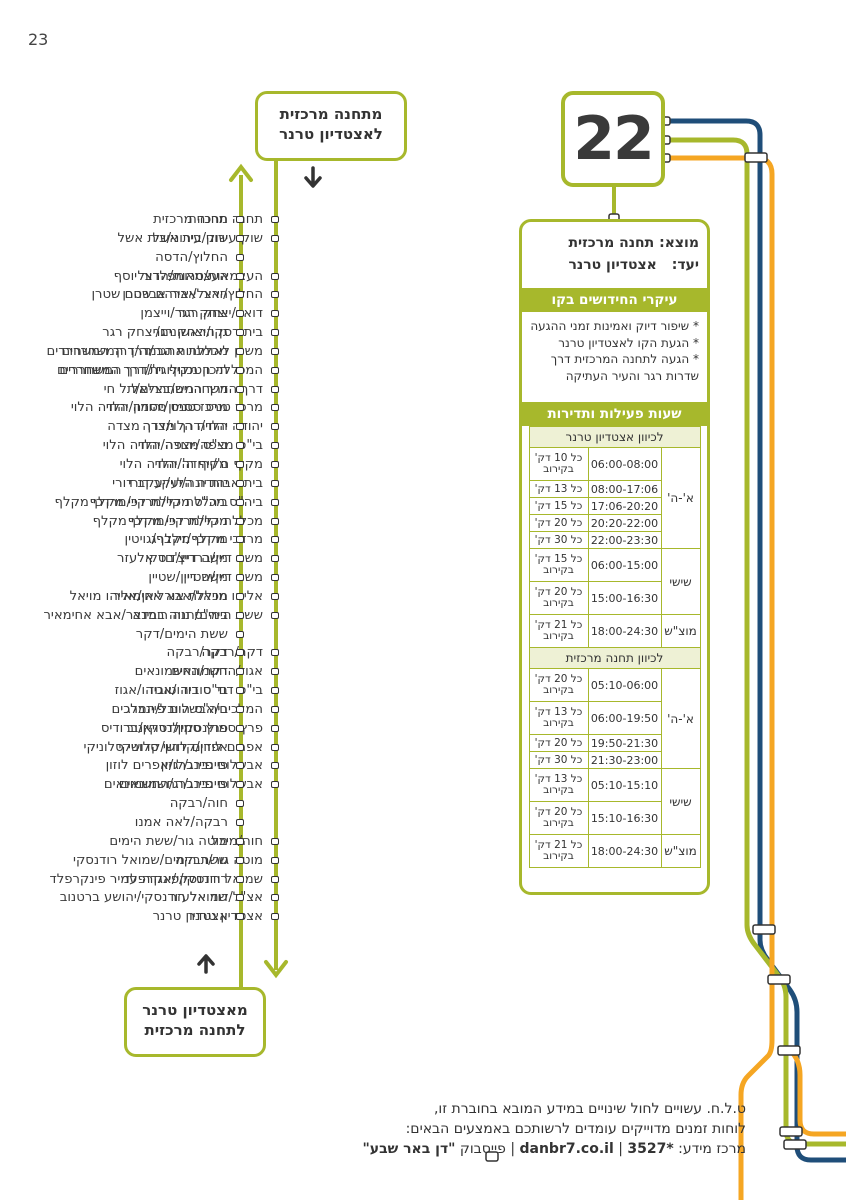 This screenshot has height=1200, width=846. Describe the element at coordinates (194, 709) in the screenshot. I see `stop-name: המלכים/אבשלום פיינברג` at that location.